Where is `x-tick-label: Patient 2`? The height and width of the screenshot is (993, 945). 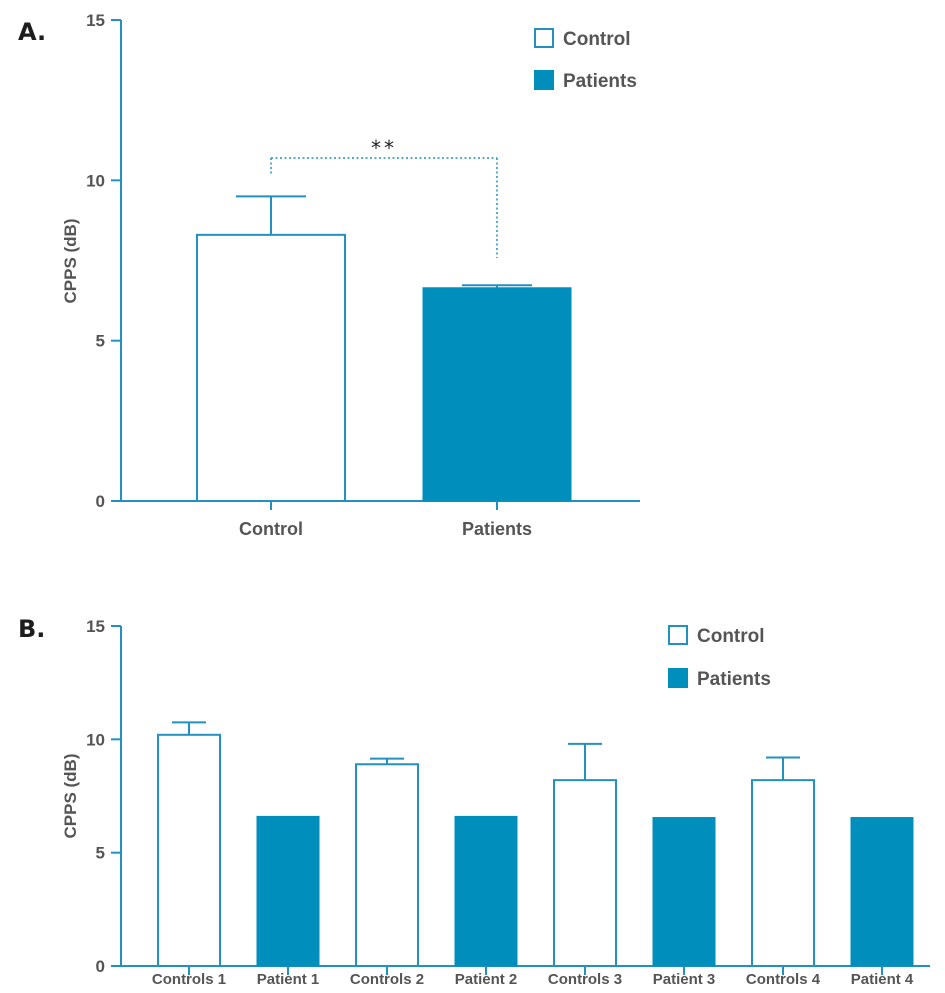
x-tick-label: Patient 2 is located at coordinates (486, 979).